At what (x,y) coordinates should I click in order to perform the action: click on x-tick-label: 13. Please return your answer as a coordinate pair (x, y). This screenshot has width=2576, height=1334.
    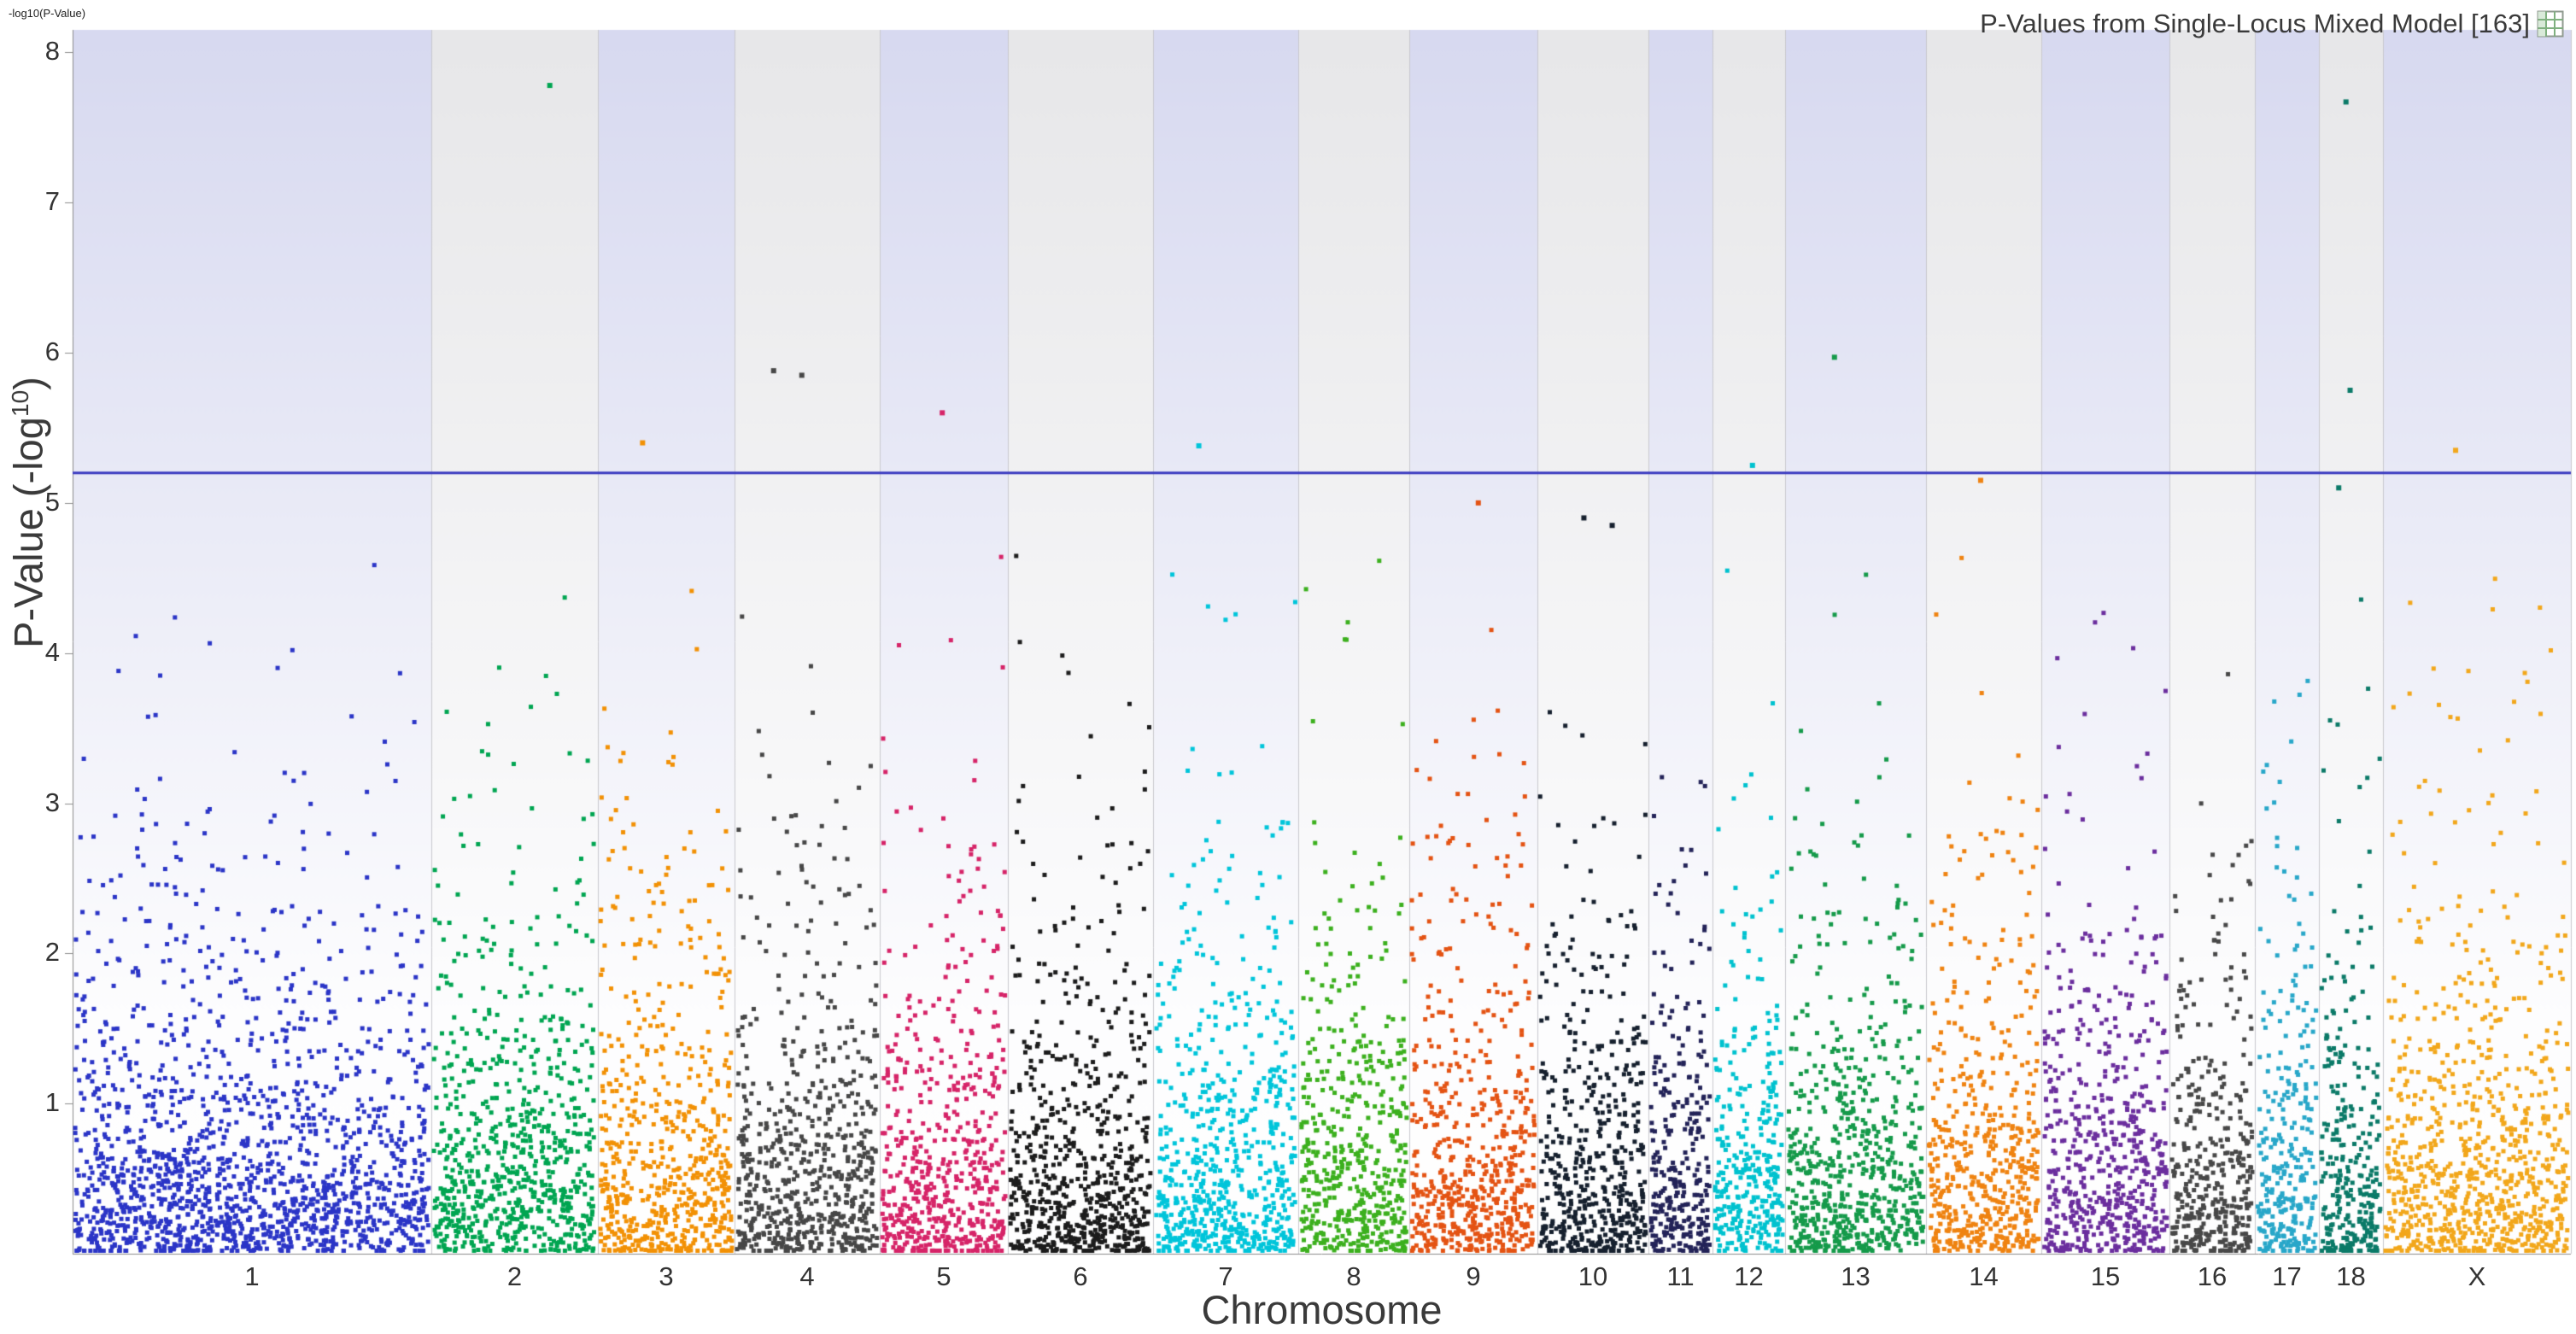
    Looking at the image, I should click on (1856, 1276).